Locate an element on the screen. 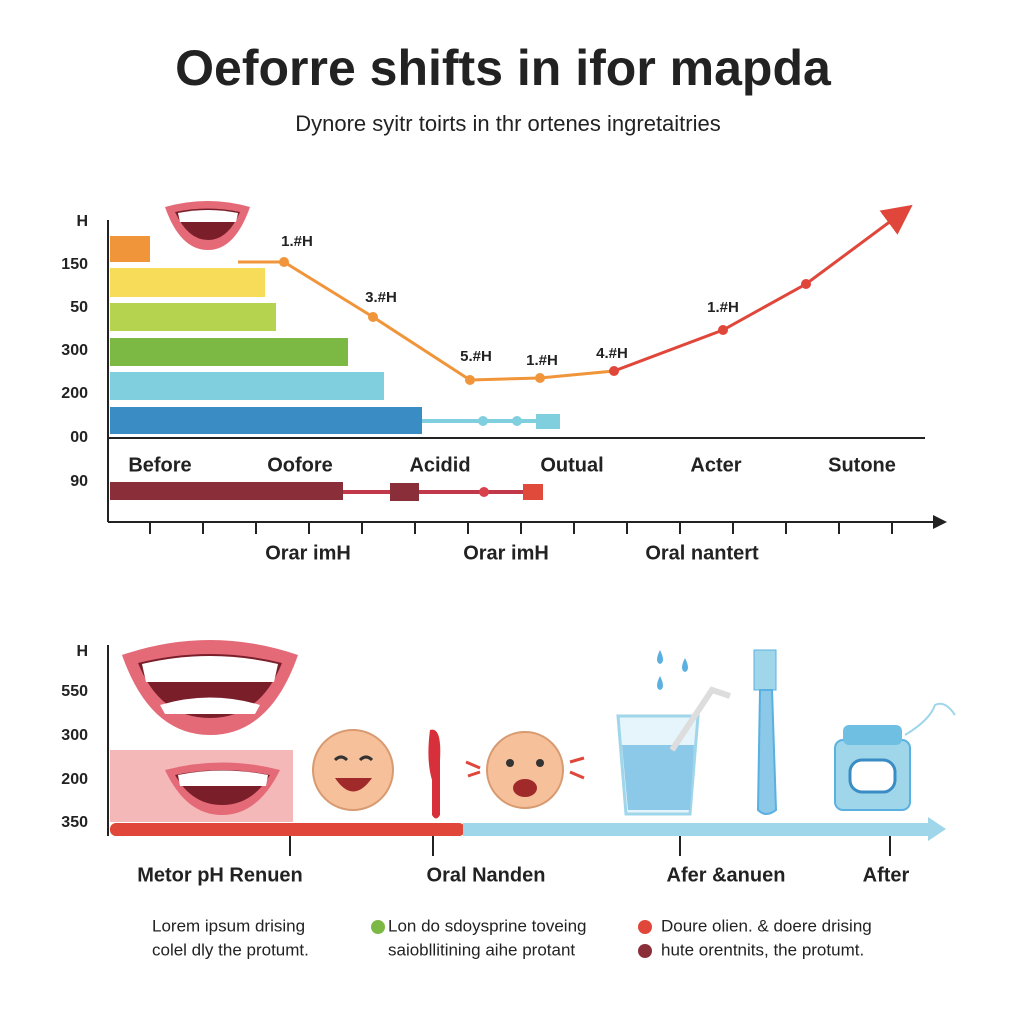 The height and width of the screenshot is (1024, 1024). point-label: 4.#H is located at coordinates (612, 353).